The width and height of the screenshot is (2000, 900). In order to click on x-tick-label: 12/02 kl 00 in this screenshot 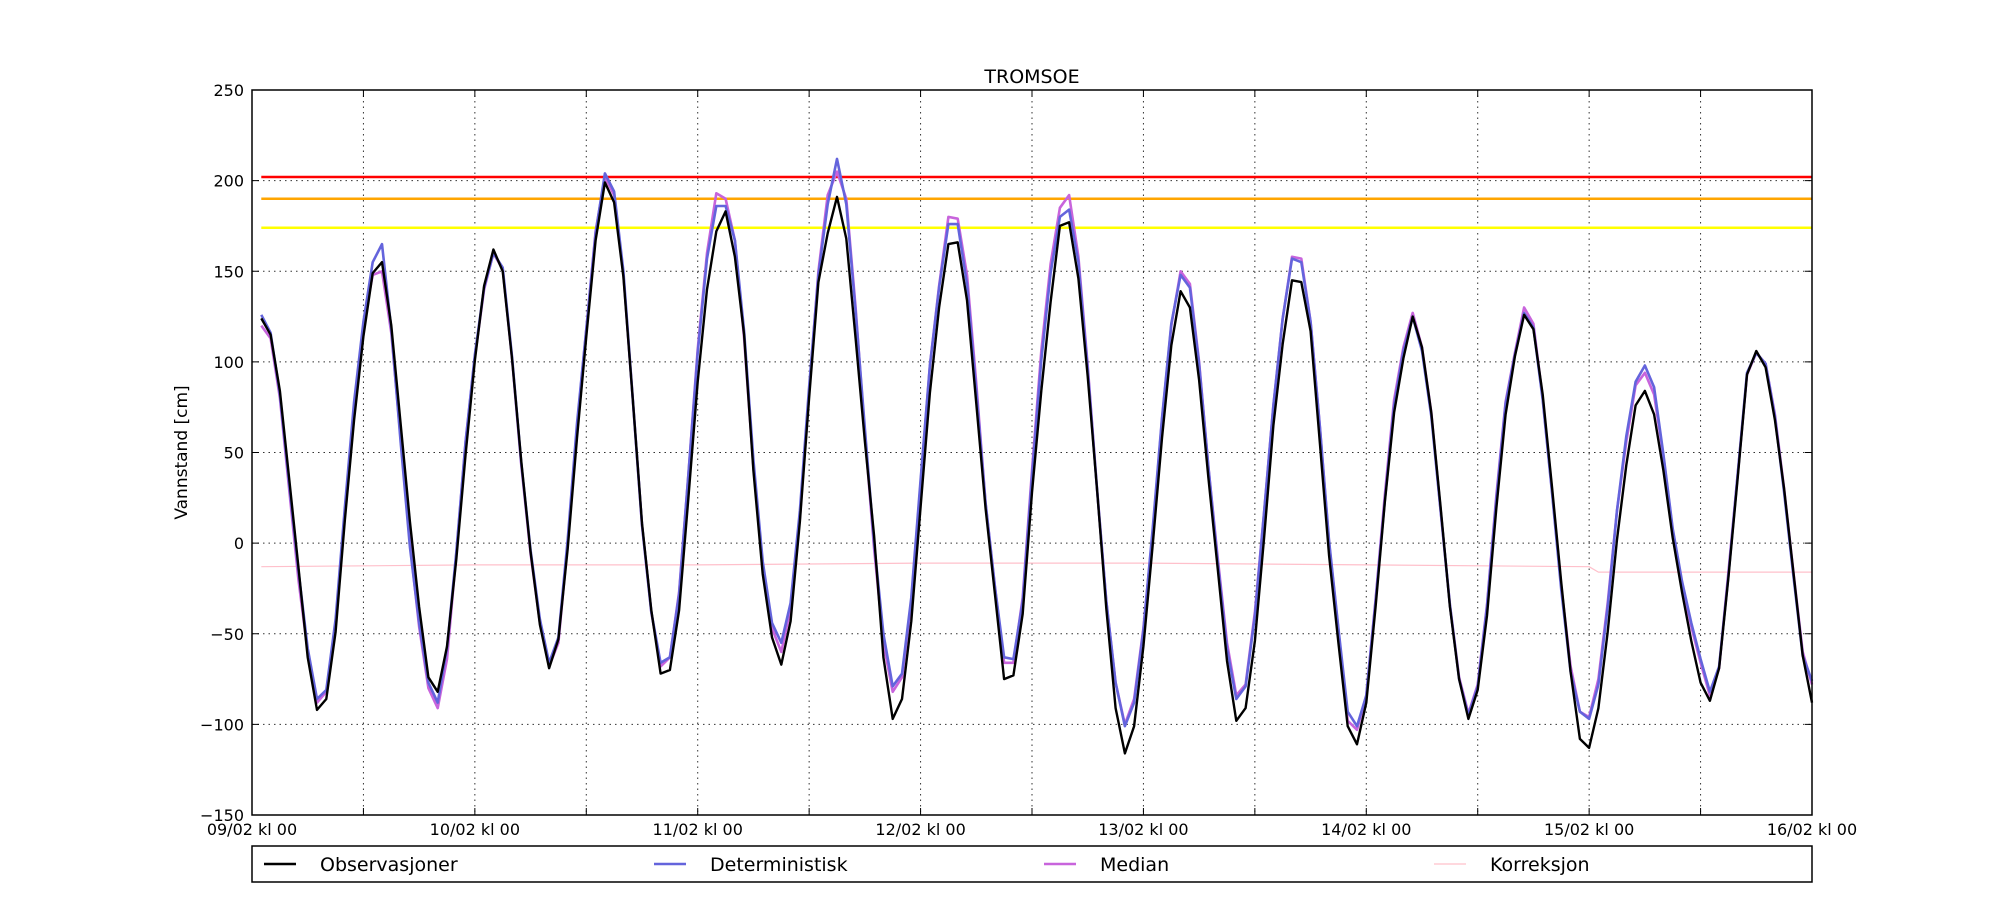, I will do `click(920, 829)`.